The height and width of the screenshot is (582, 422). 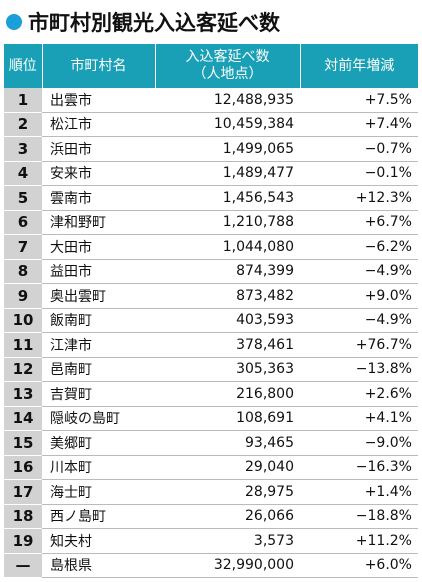 I want to click on header-text: 順位, so click(x=22, y=65).